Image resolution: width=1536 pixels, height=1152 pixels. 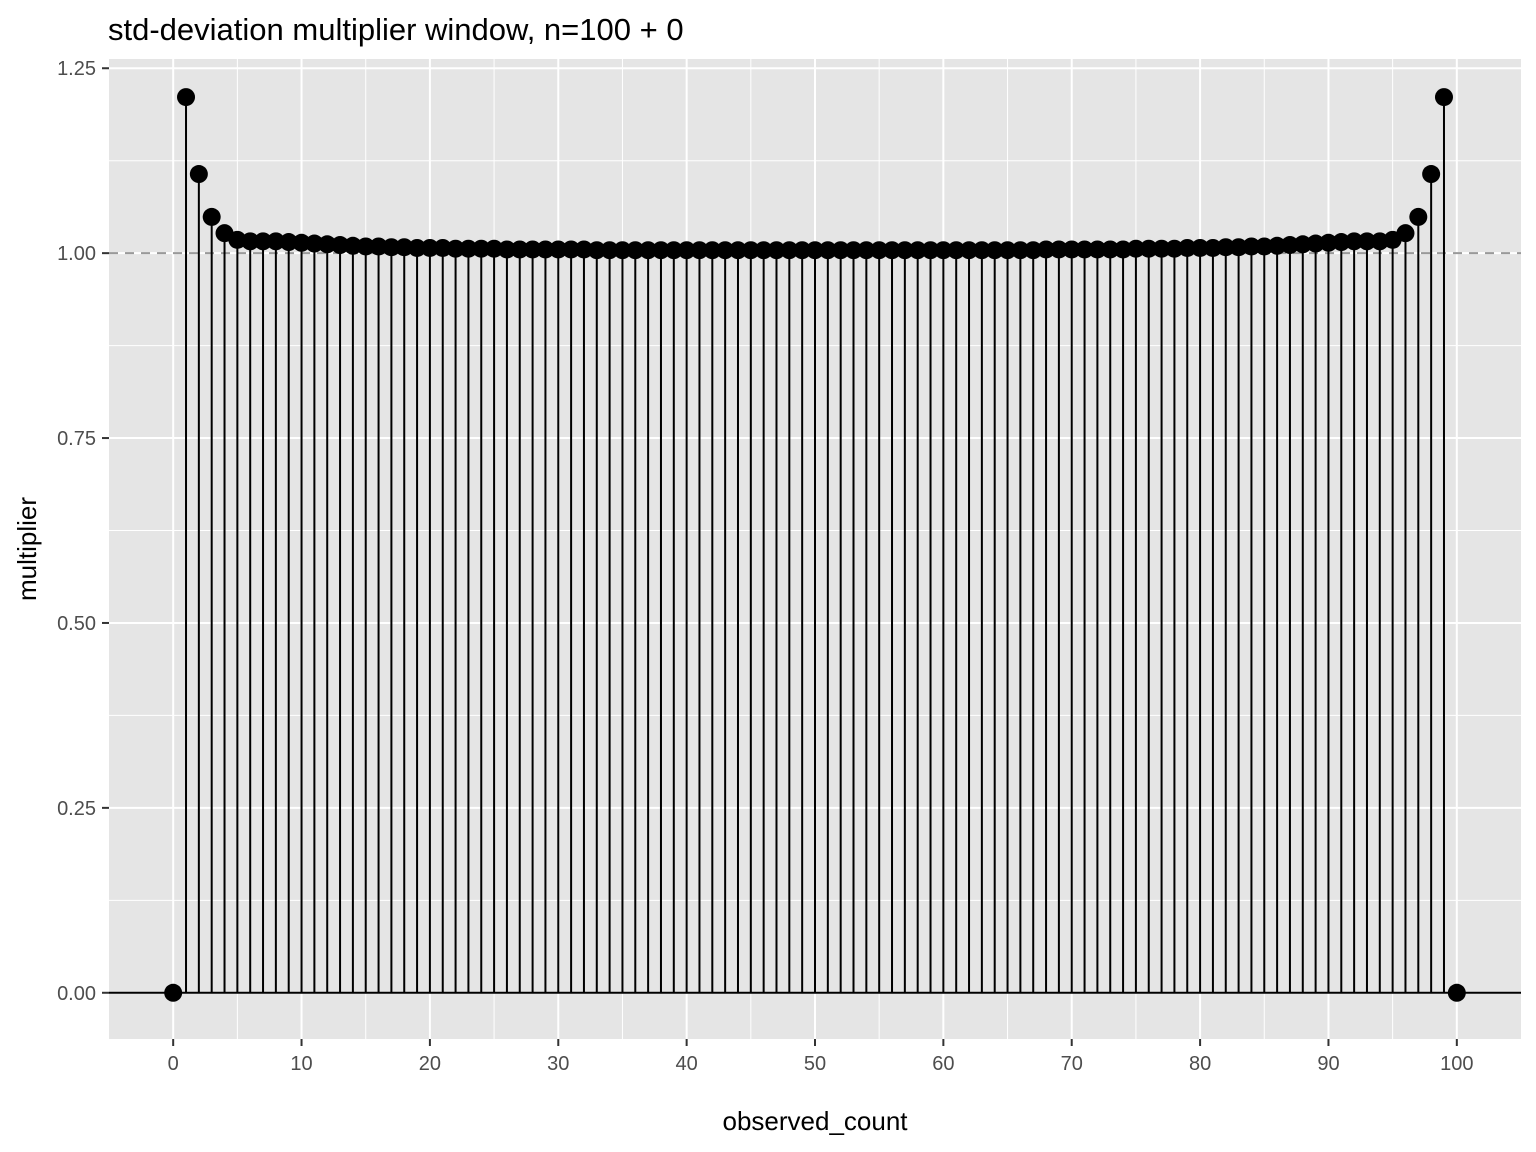 I want to click on x-tick-label: 50, so click(x=815, y=1064).